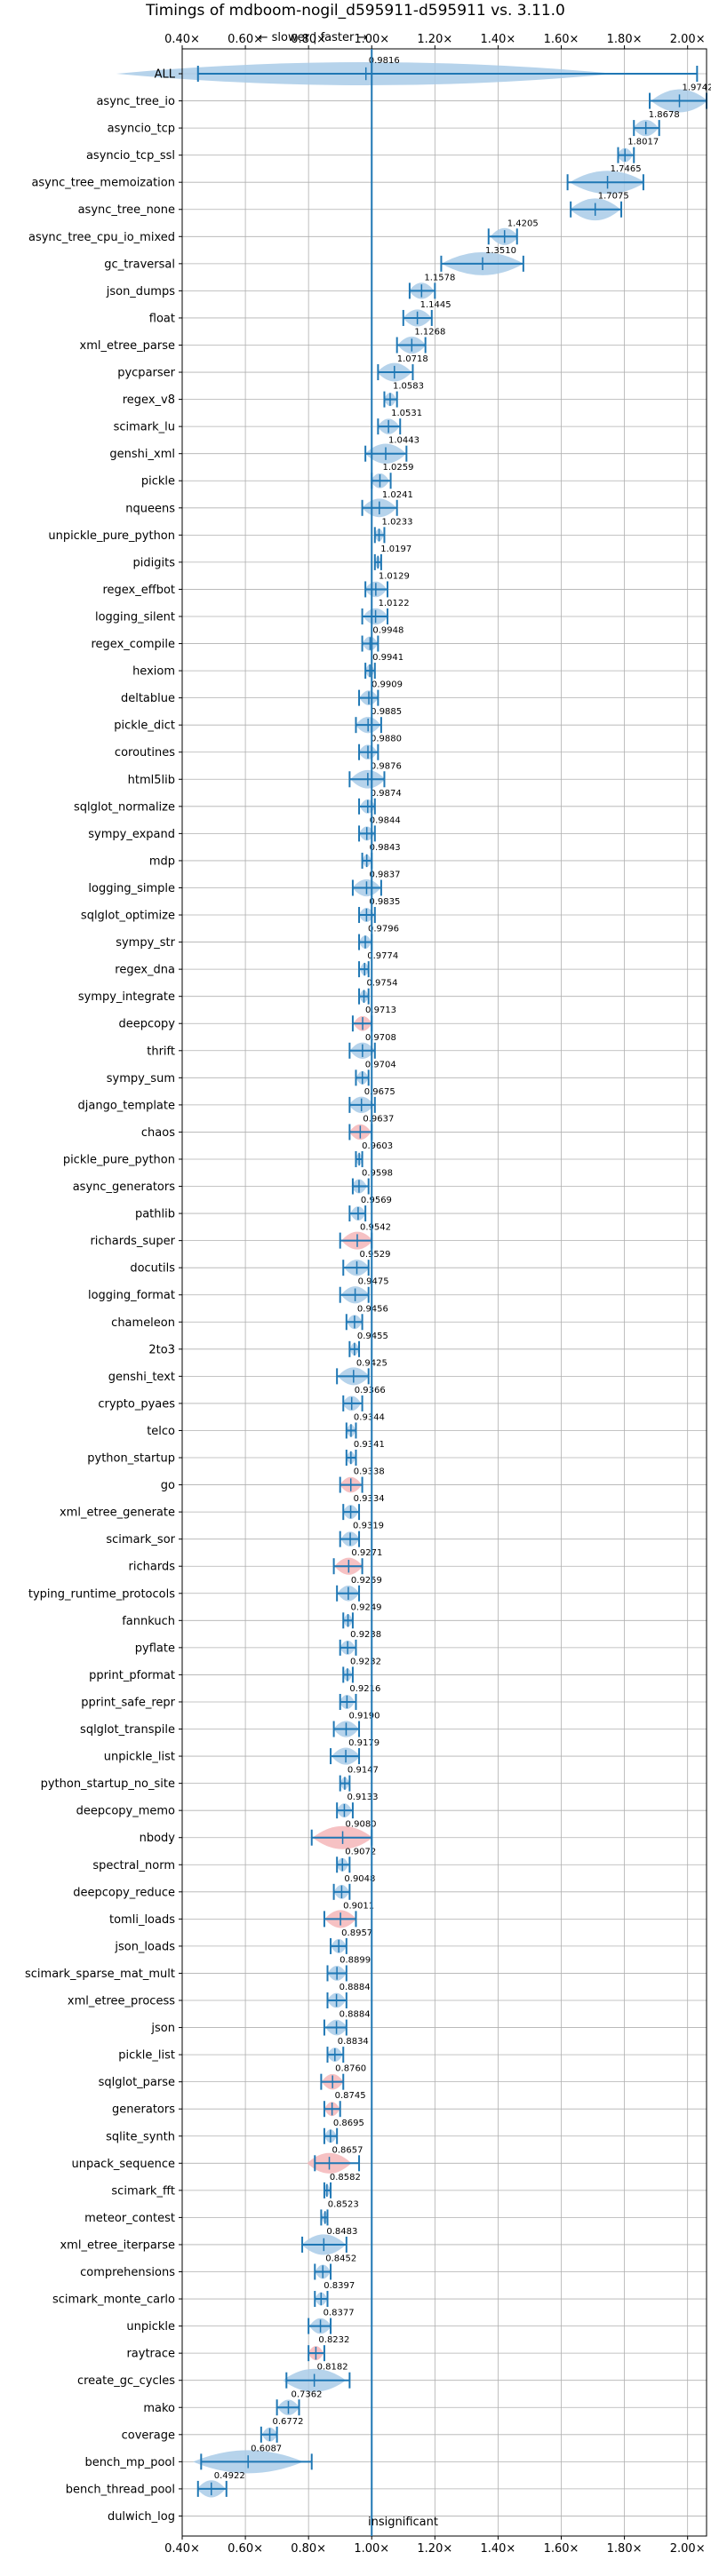  What do you see at coordinates (350, 2096) in the screenshot?
I see `data-label: 0.8745` at bounding box center [350, 2096].